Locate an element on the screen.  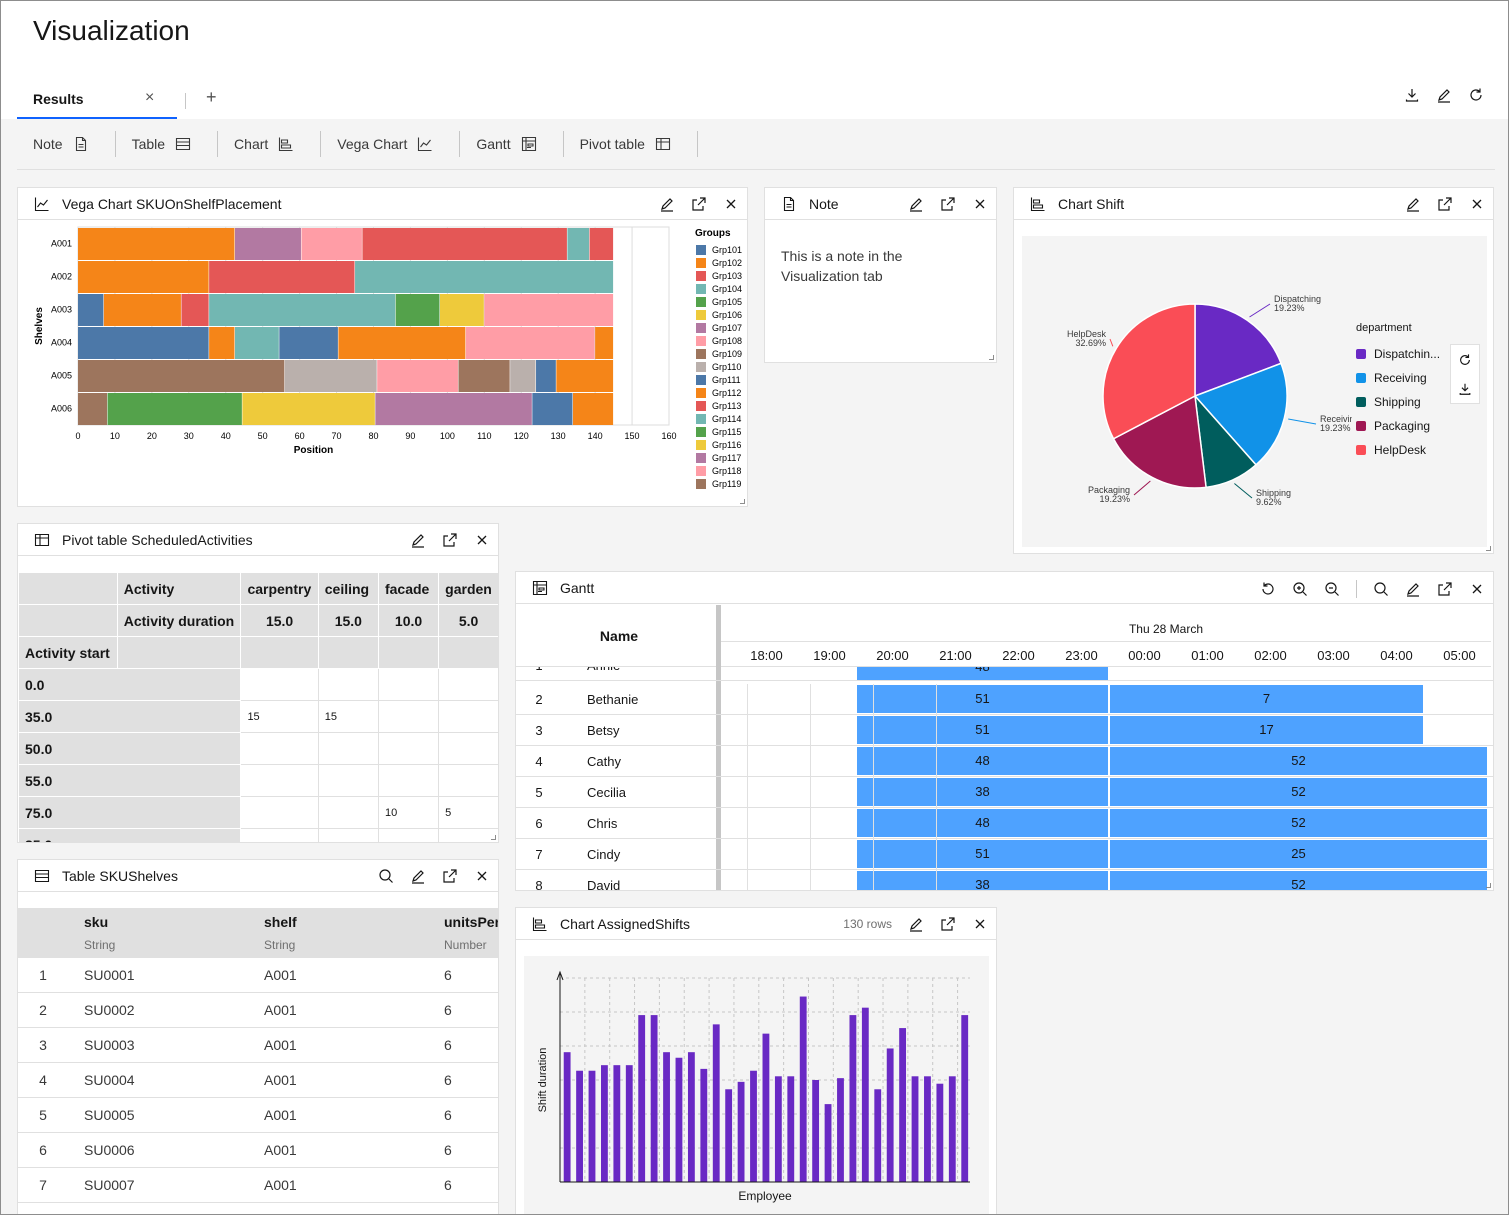
toolbar-item-gantt: Gantt is located at coordinates (512, 144).